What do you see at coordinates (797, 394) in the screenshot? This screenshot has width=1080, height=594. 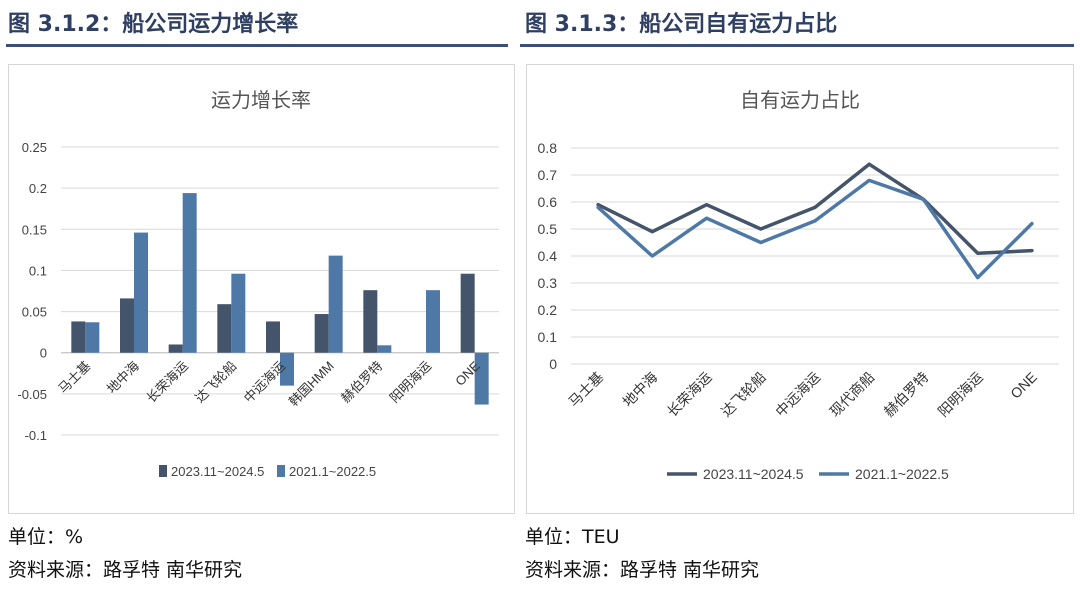 I see `x-category-label: 中远海运` at bounding box center [797, 394].